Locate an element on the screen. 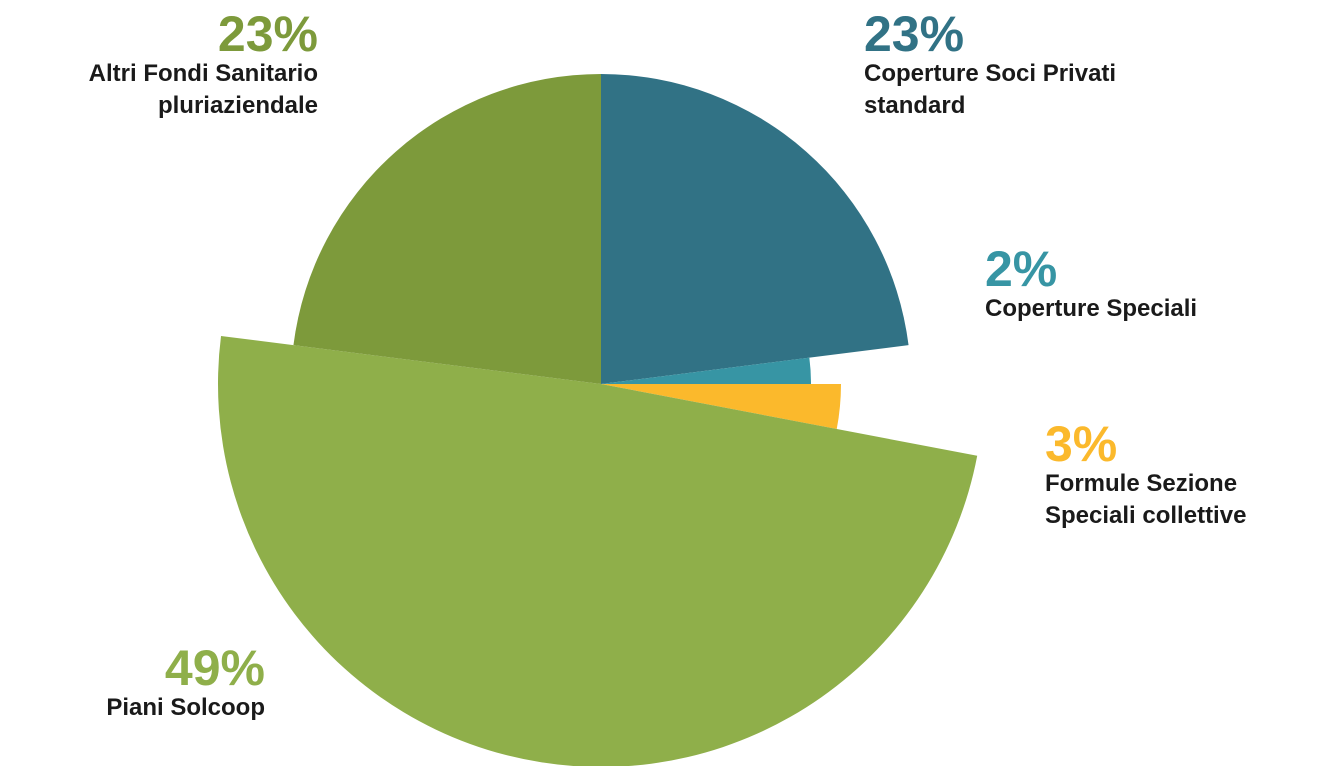  slice-label-coperture-speciali: 2% Coperture Speciali is located at coordinates (1145, 283).